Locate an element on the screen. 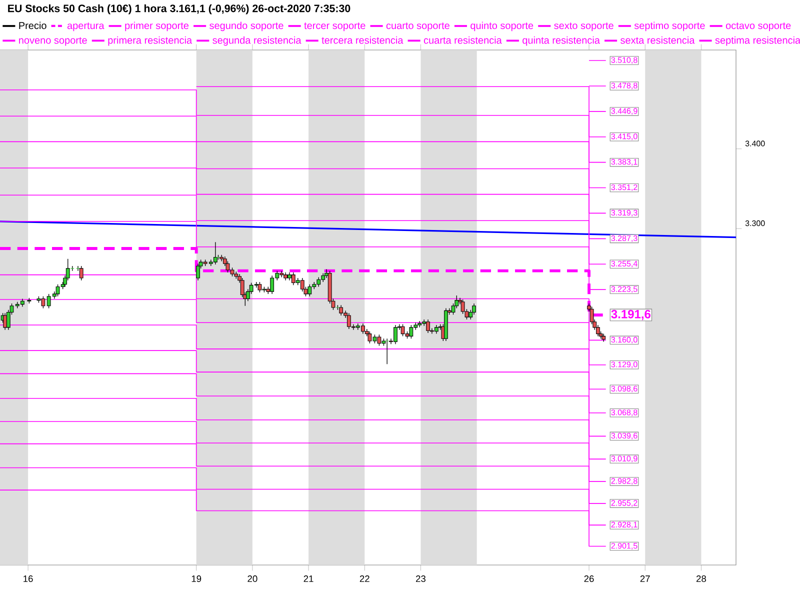  data-label: 3.319,3 is located at coordinates (624, 213).